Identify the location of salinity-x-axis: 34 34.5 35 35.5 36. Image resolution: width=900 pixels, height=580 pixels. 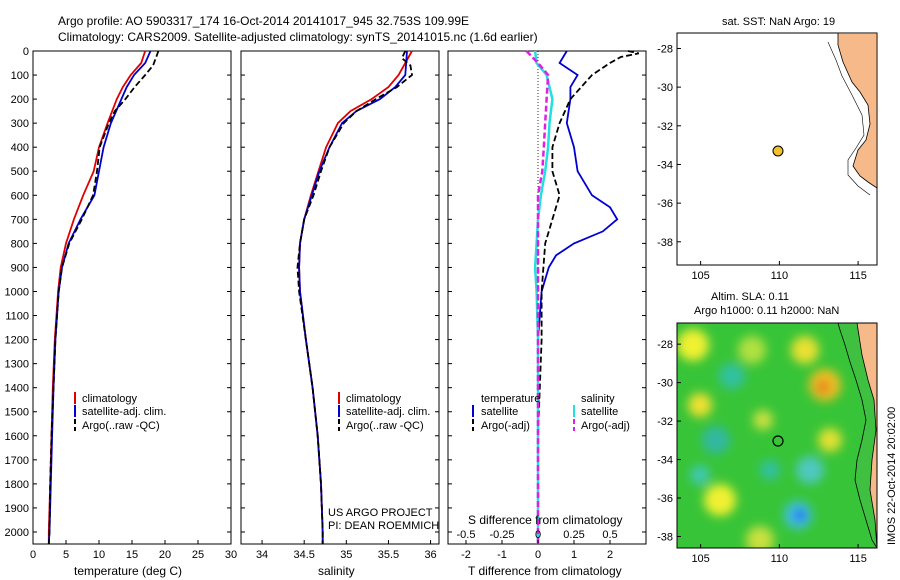
(346, 550).